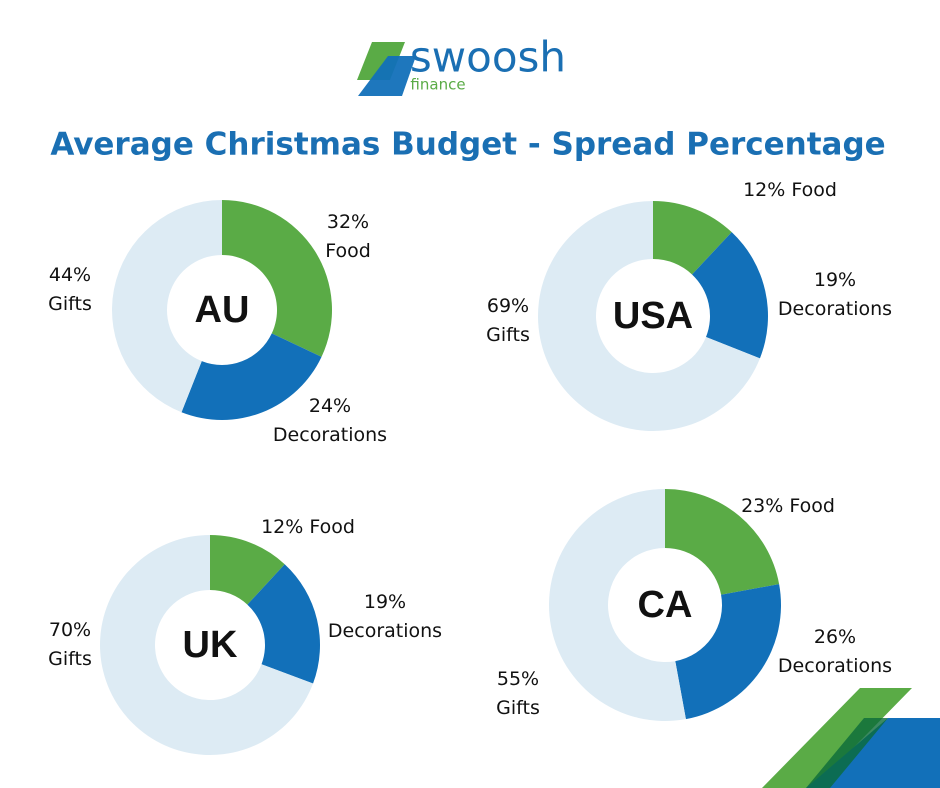  What do you see at coordinates (437, 85) in the screenshot?
I see `logo-subtext: finance` at bounding box center [437, 85].